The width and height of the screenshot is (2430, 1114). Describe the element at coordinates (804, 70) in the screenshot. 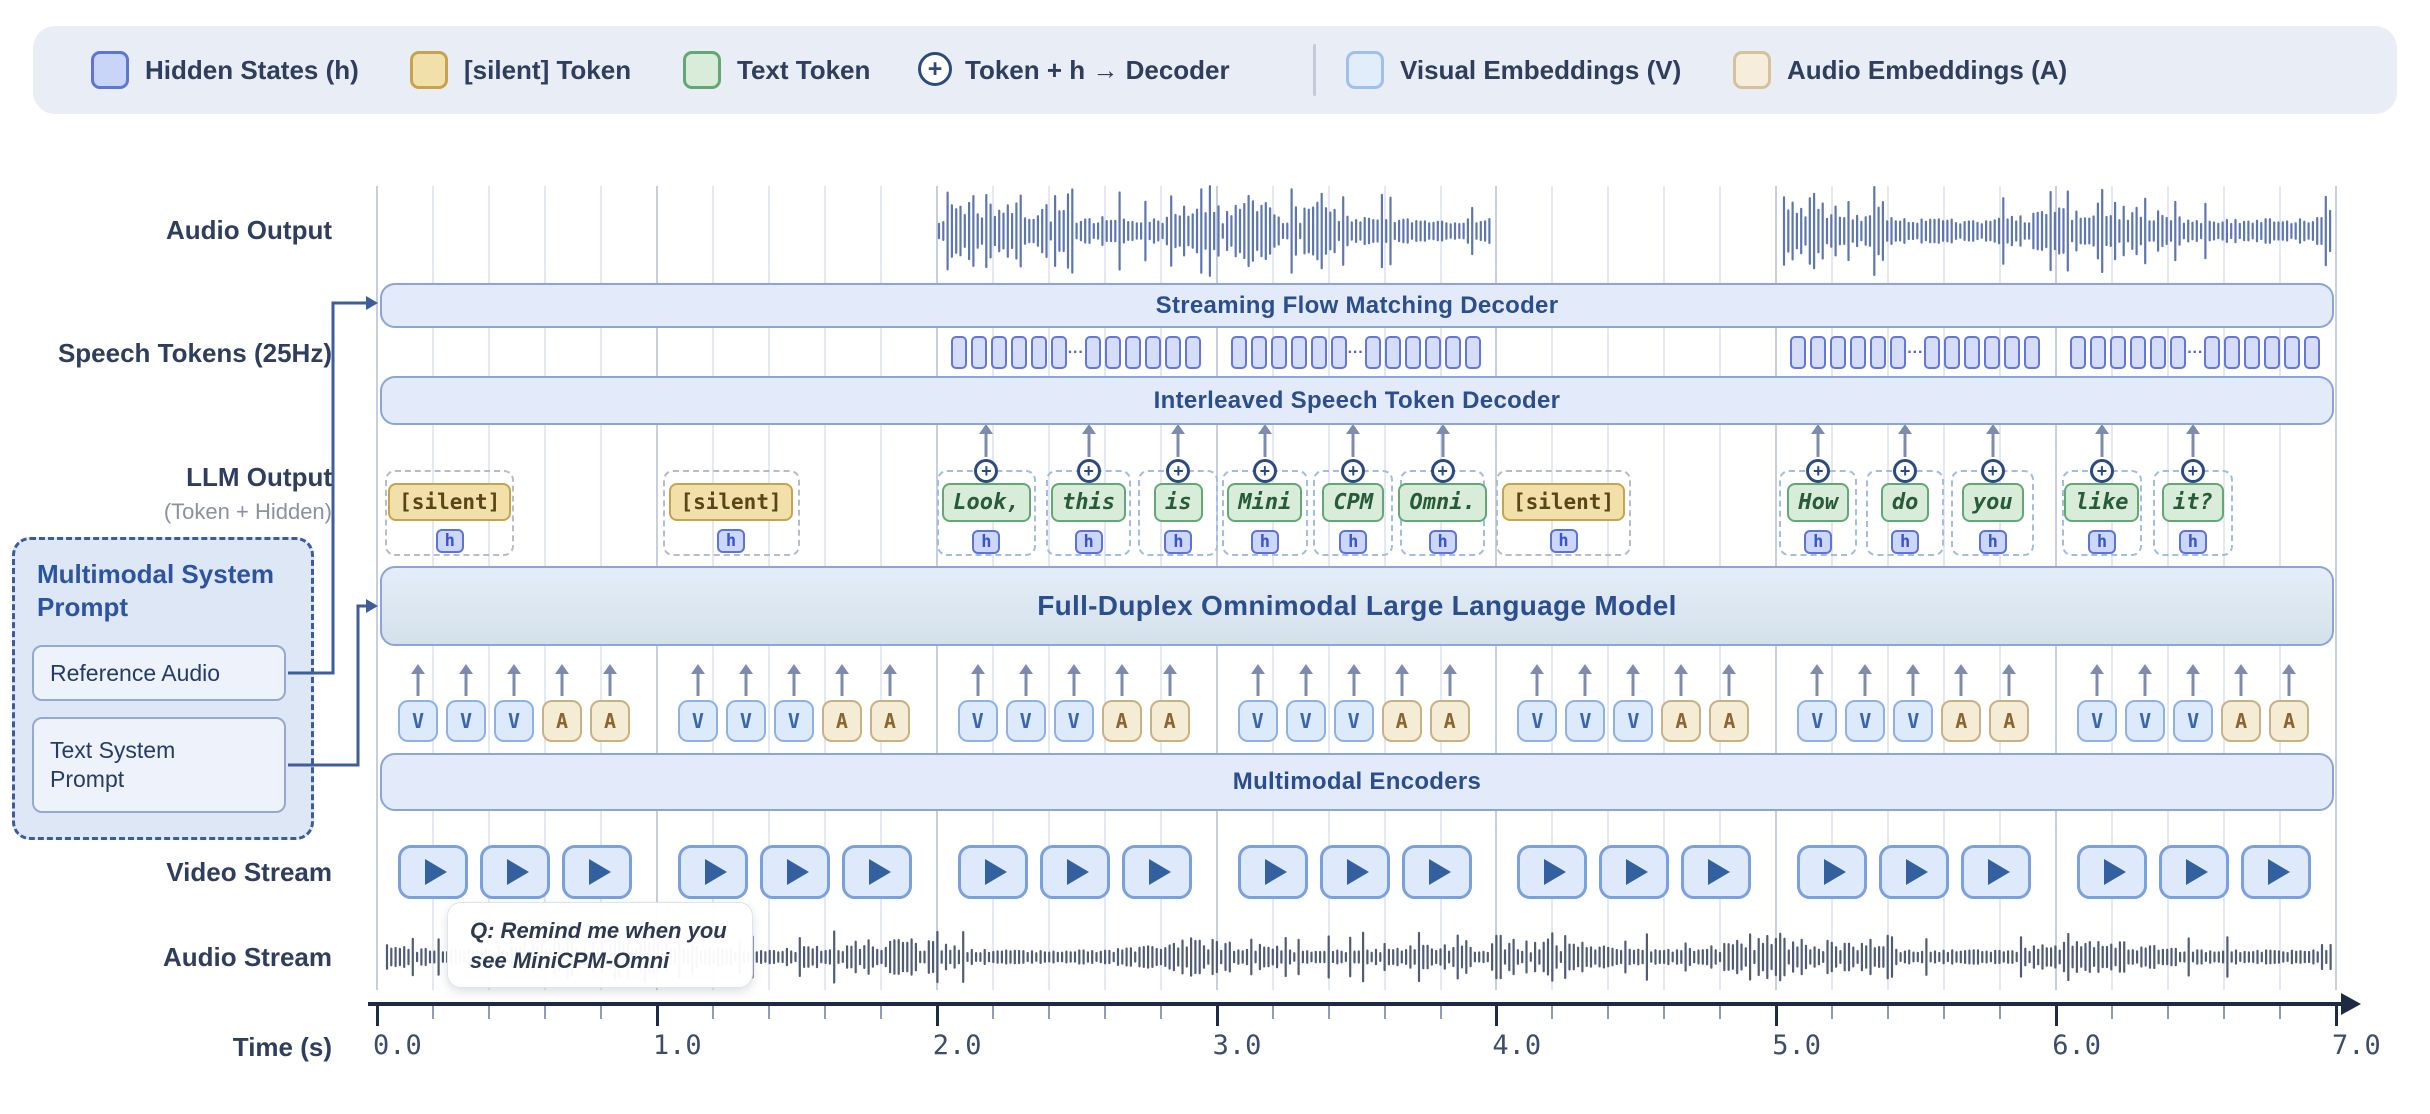

I see `legend-label-text: Text Token` at that location.